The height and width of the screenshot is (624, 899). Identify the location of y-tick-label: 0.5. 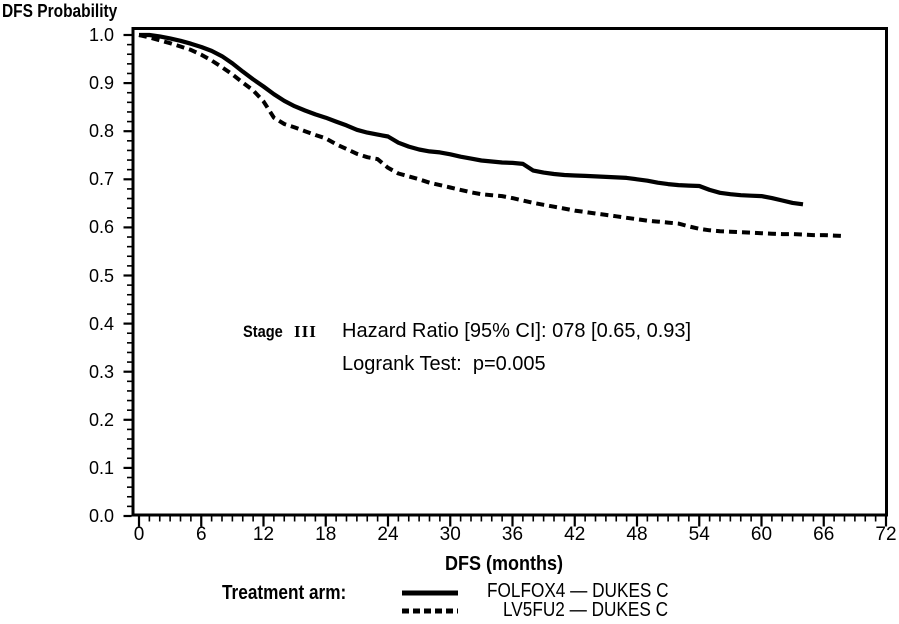
(101, 275).